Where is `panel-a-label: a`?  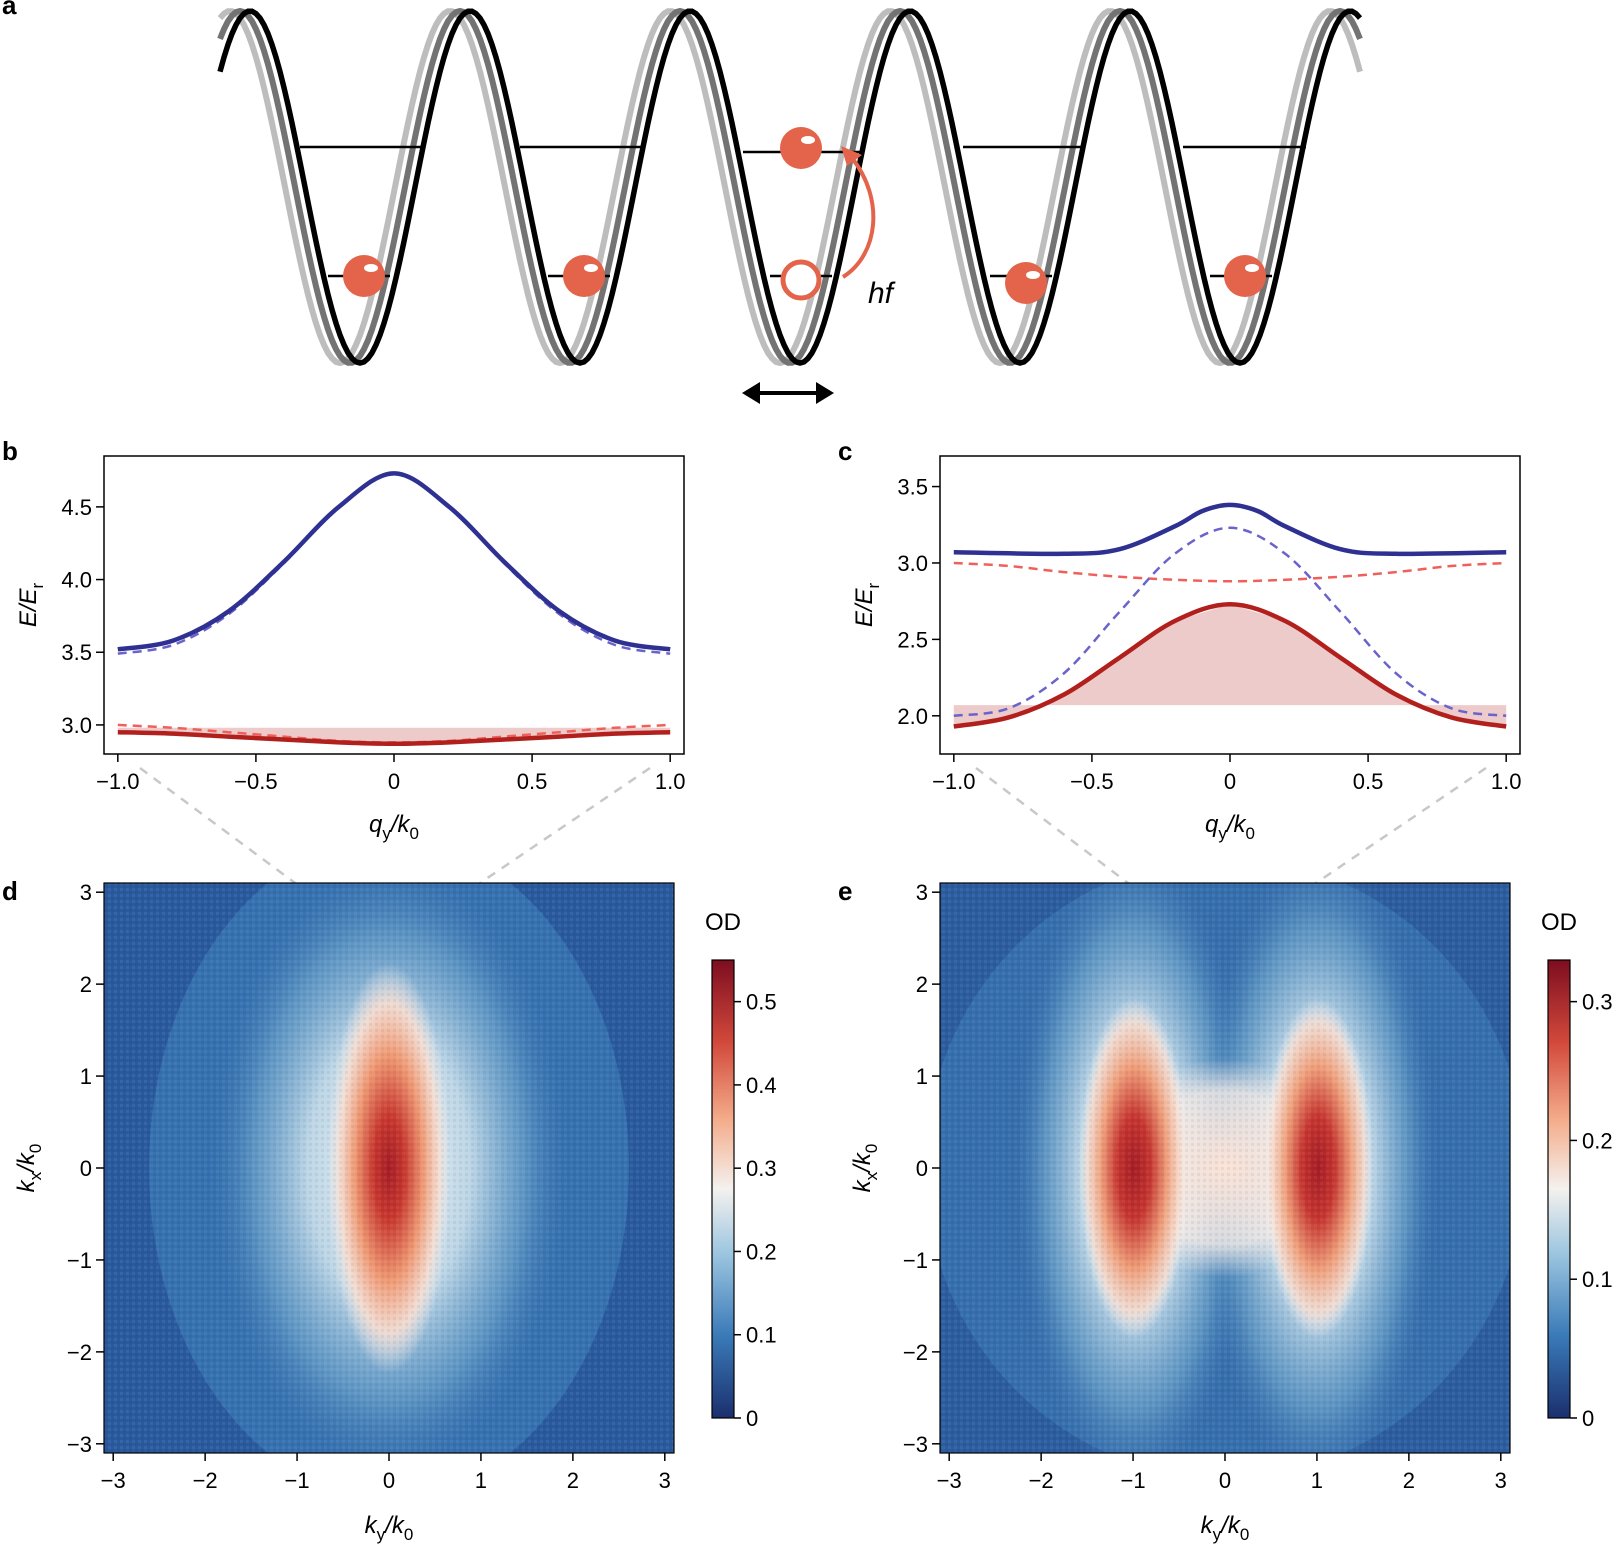 panel-a-label: a is located at coordinates (9, 10).